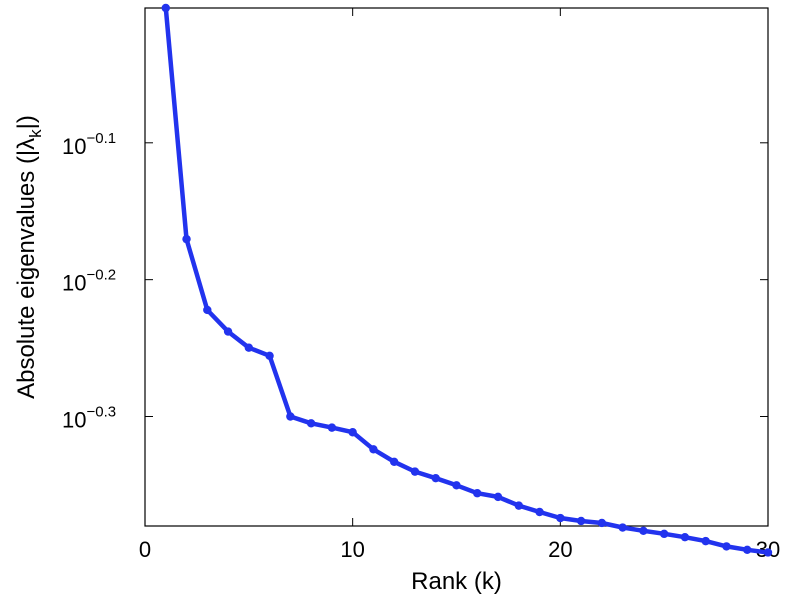 This screenshot has height=600, width=792. What do you see at coordinates (560, 549) in the screenshot?
I see `x-tick-label: 20` at bounding box center [560, 549].